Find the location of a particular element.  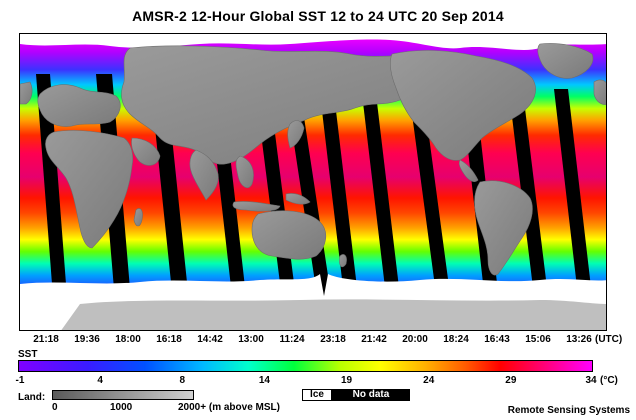

sst-legend-label: SST is located at coordinates (28, 354).